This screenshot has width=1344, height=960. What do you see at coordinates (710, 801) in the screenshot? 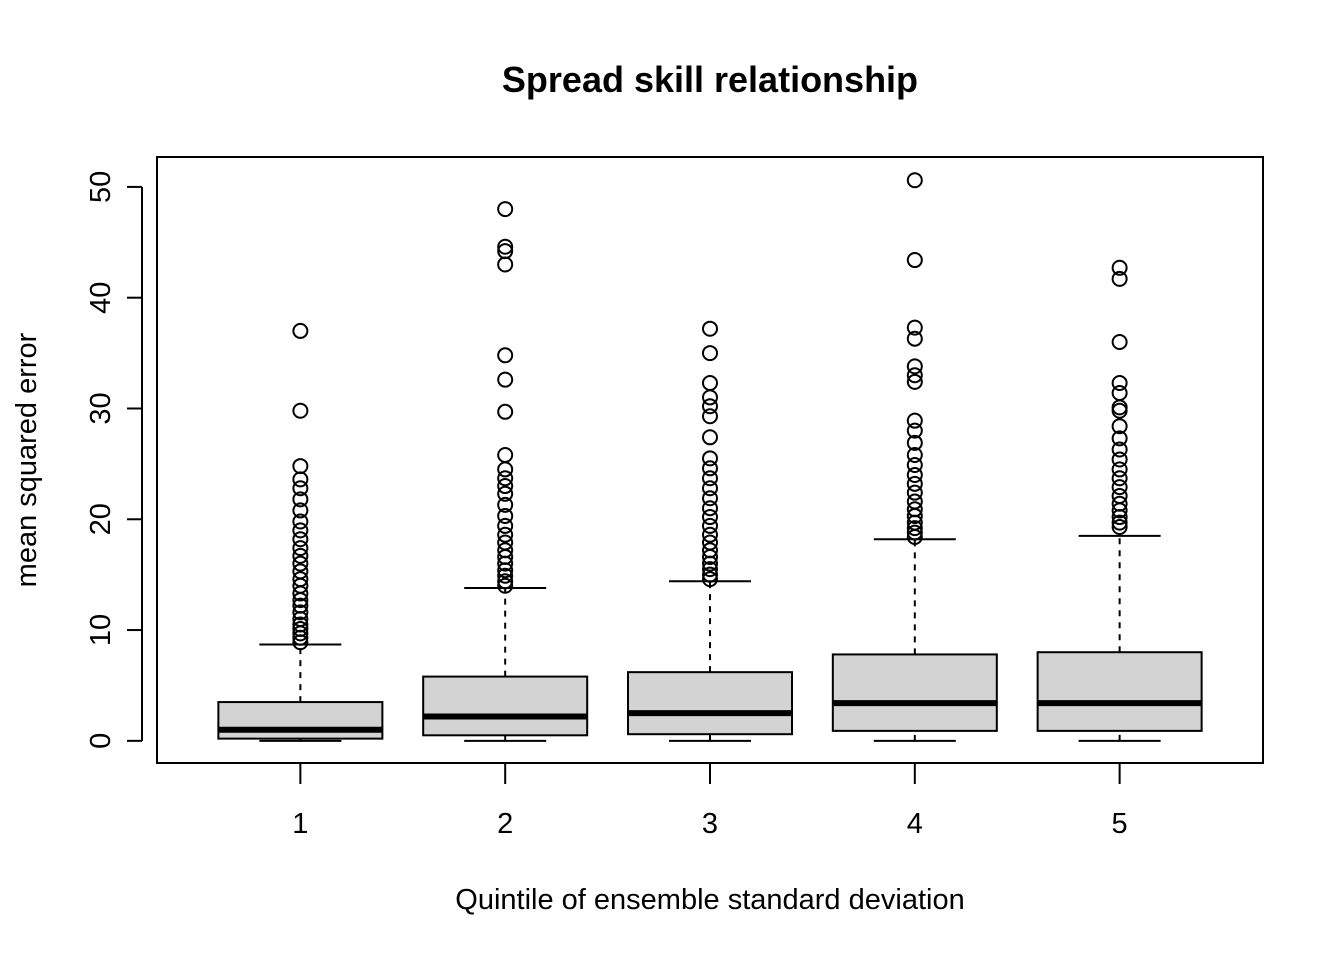
I see `x-axis: 1 2 3 4 5` at bounding box center [710, 801].